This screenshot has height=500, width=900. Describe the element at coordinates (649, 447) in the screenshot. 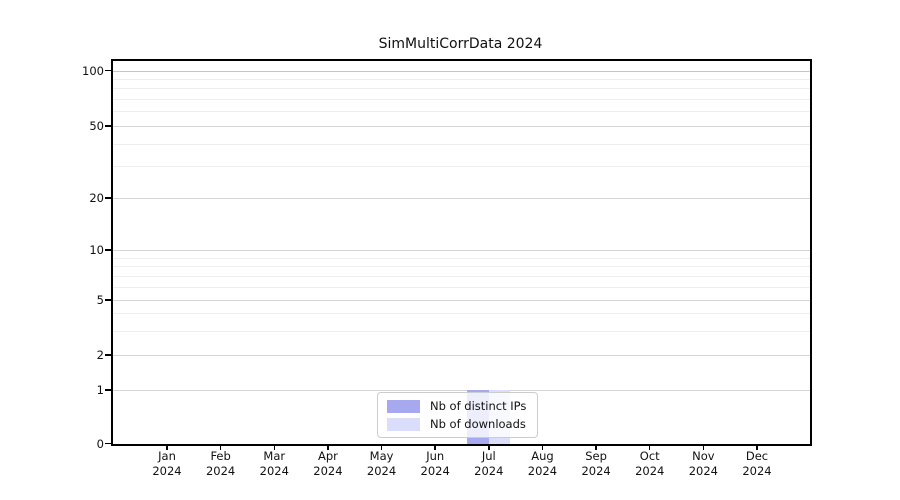

I see `x-tick-mark-oct` at that location.